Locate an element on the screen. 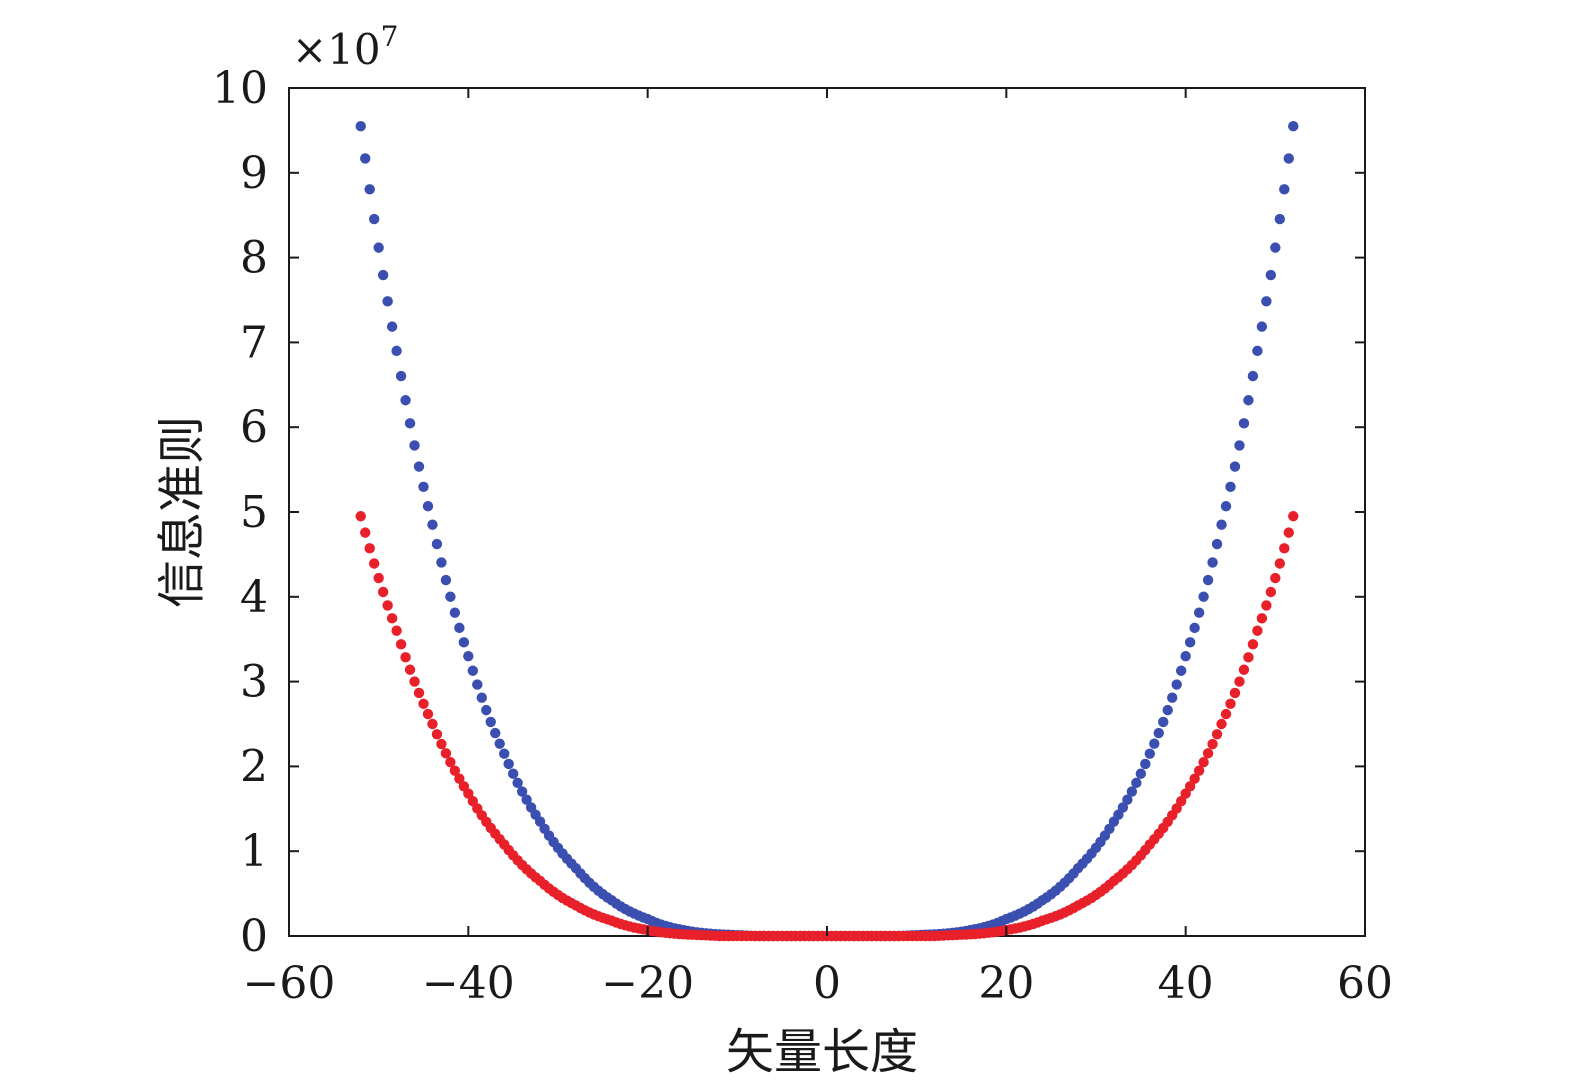 The image size is (1575, 1083). y-tick-label: 10 is located at coordinates (240, 88).